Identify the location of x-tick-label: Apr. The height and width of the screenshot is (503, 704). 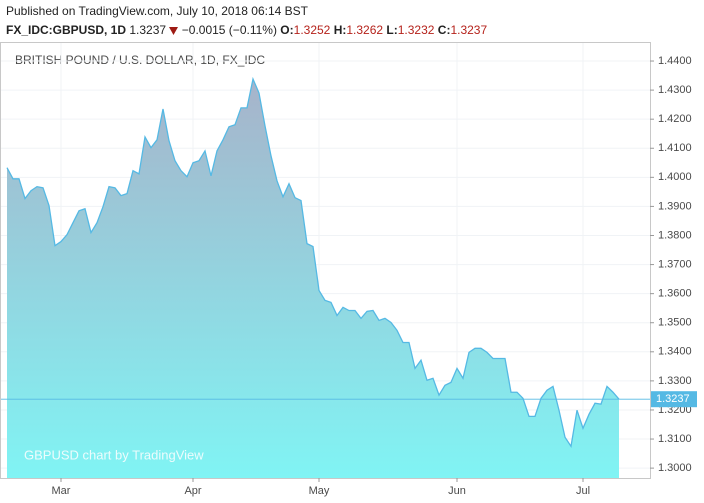
(192, 491).